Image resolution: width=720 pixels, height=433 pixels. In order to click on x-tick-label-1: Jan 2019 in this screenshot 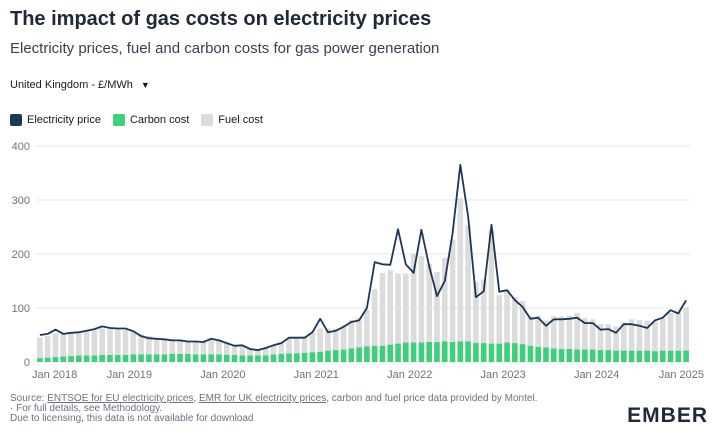, I will do `click(129, 375)`.